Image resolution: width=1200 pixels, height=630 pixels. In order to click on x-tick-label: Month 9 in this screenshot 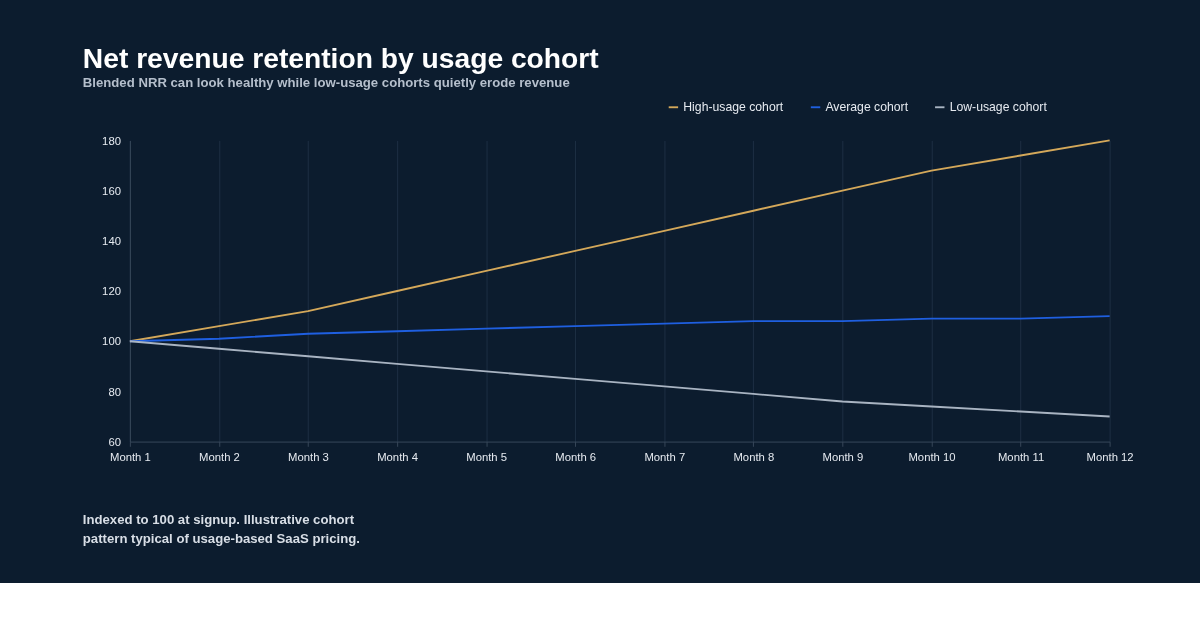, I will do `click(843, 456)`.